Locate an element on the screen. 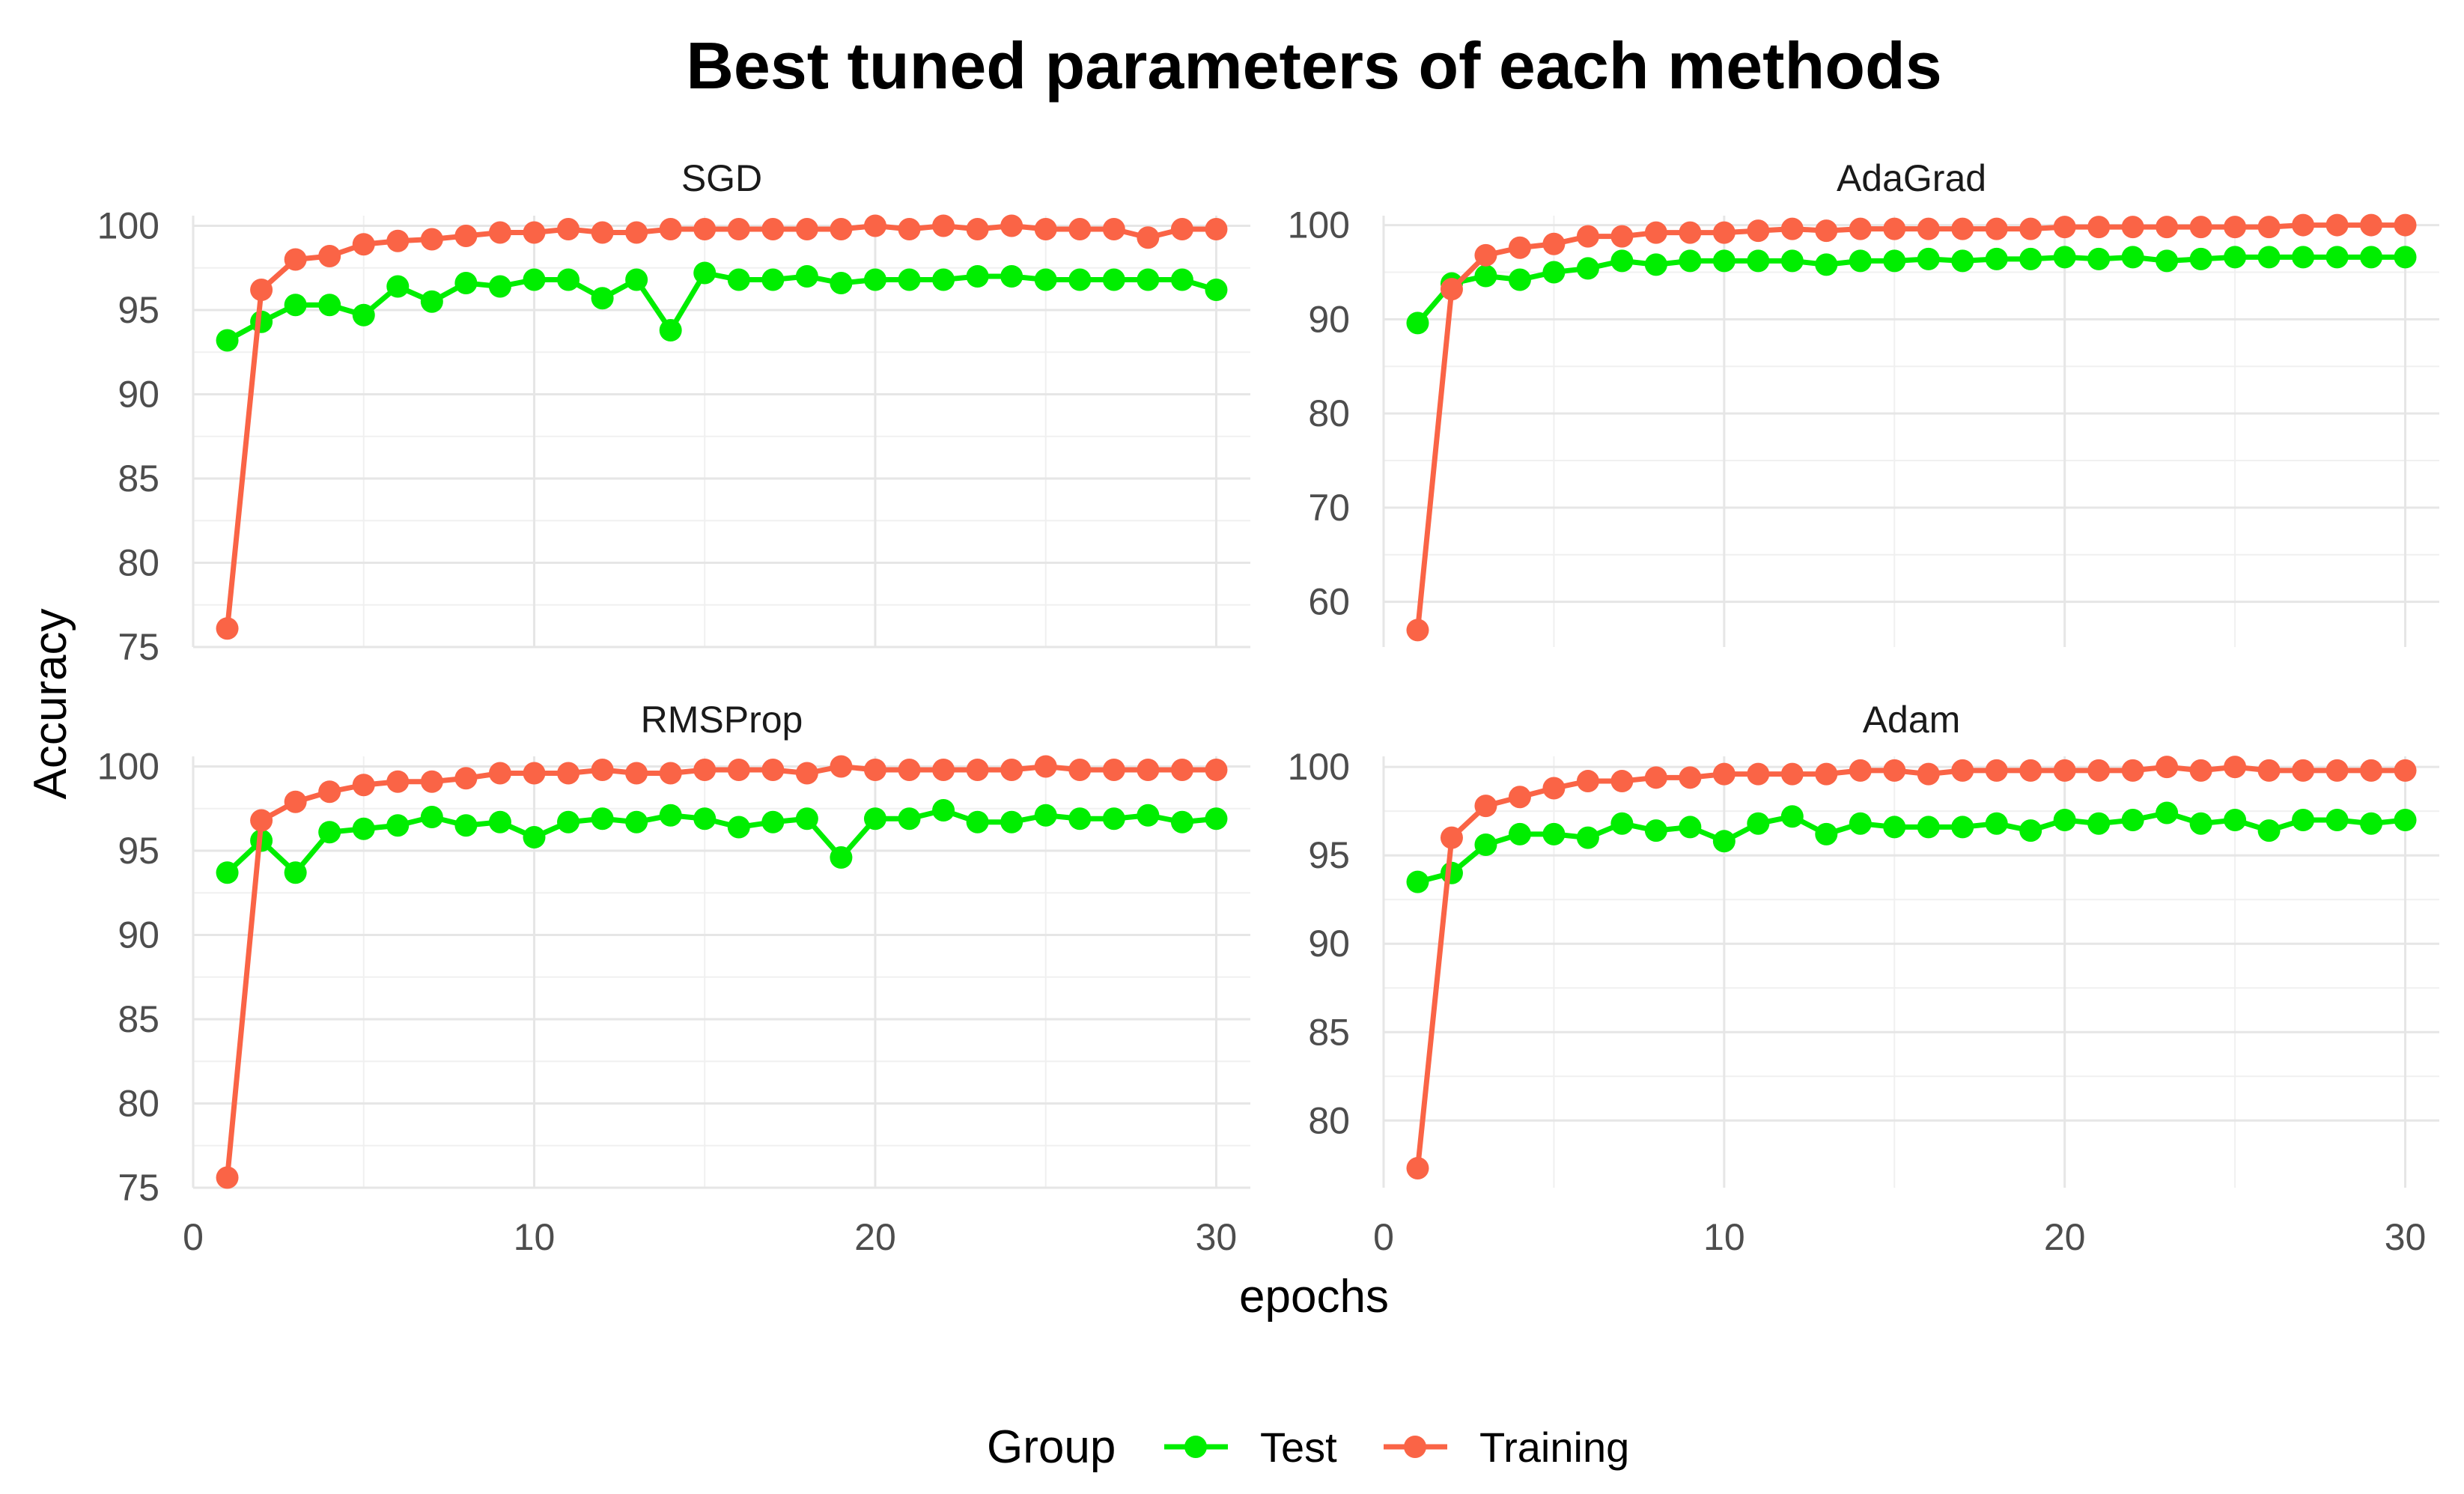 The width and height of the screenshot is (2464, 1494). y-tick-label: 70 is located at coordinates (1329, 508).